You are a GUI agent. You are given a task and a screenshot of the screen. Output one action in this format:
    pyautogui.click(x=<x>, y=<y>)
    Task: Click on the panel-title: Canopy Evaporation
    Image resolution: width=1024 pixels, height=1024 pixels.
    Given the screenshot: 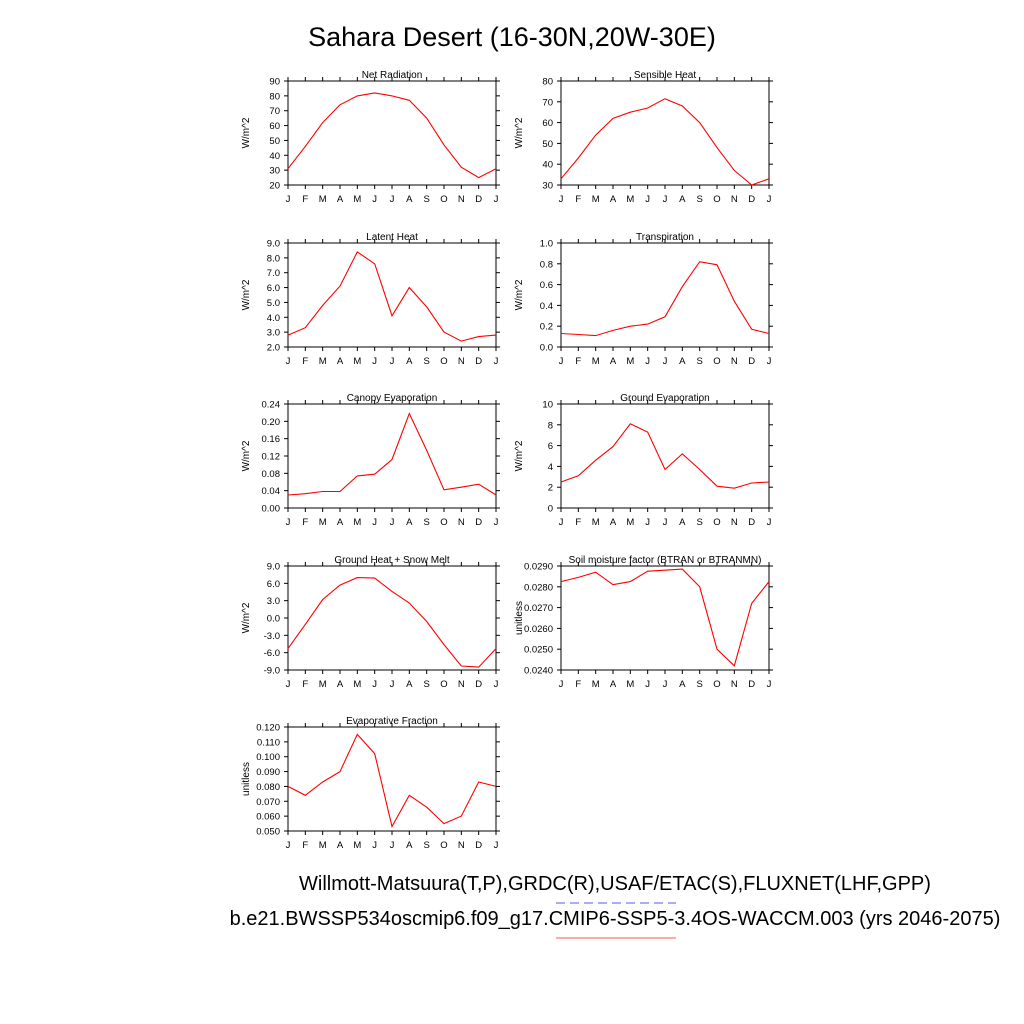 What is the action you would take?
    pyautogui.click(x=392, y=398)
    